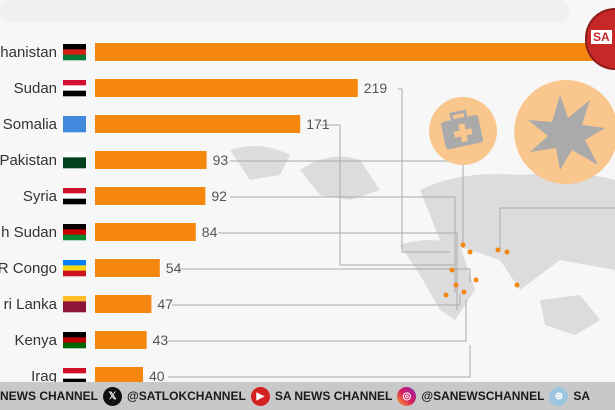  I want to click on ticker-item: @SATLOKCHANNEL, so click(186, 396).